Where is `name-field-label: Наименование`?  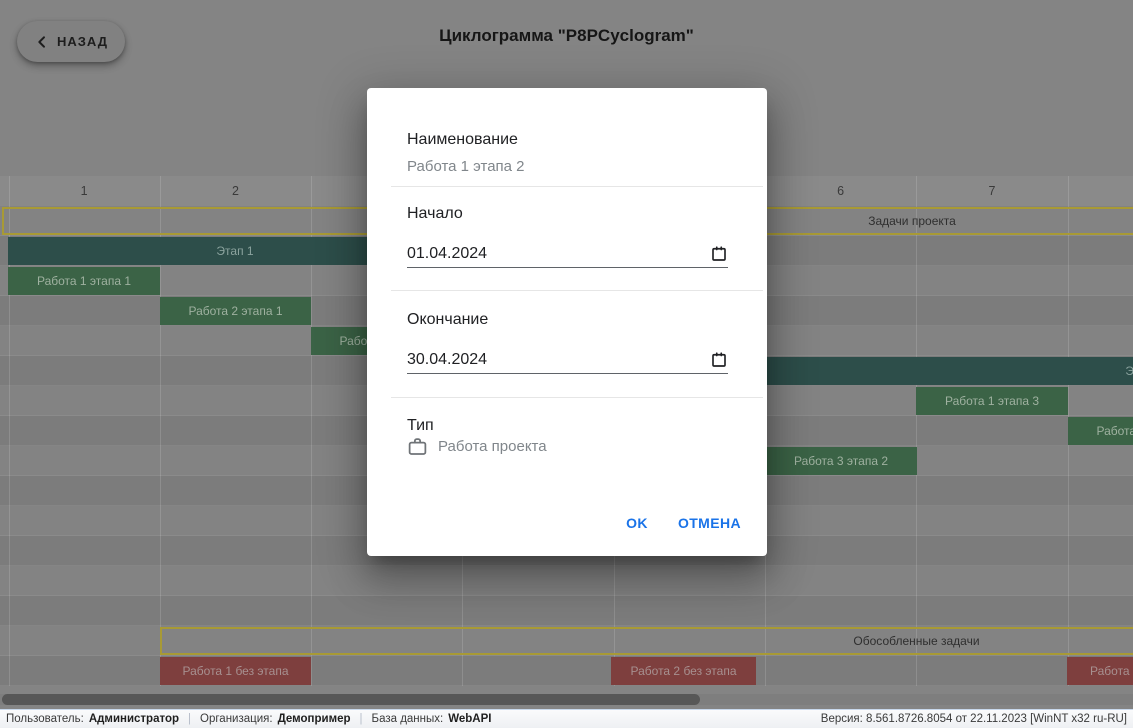
name-field-label: Наименование is located at coordinates (462, 139).